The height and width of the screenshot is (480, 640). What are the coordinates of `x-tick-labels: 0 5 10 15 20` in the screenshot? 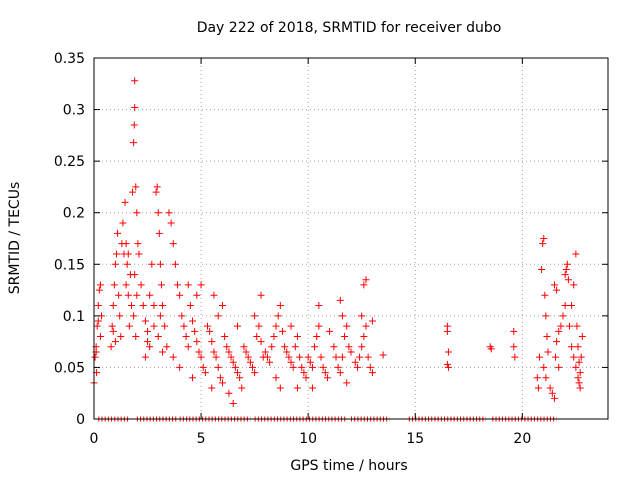 It's located at (311, 439).